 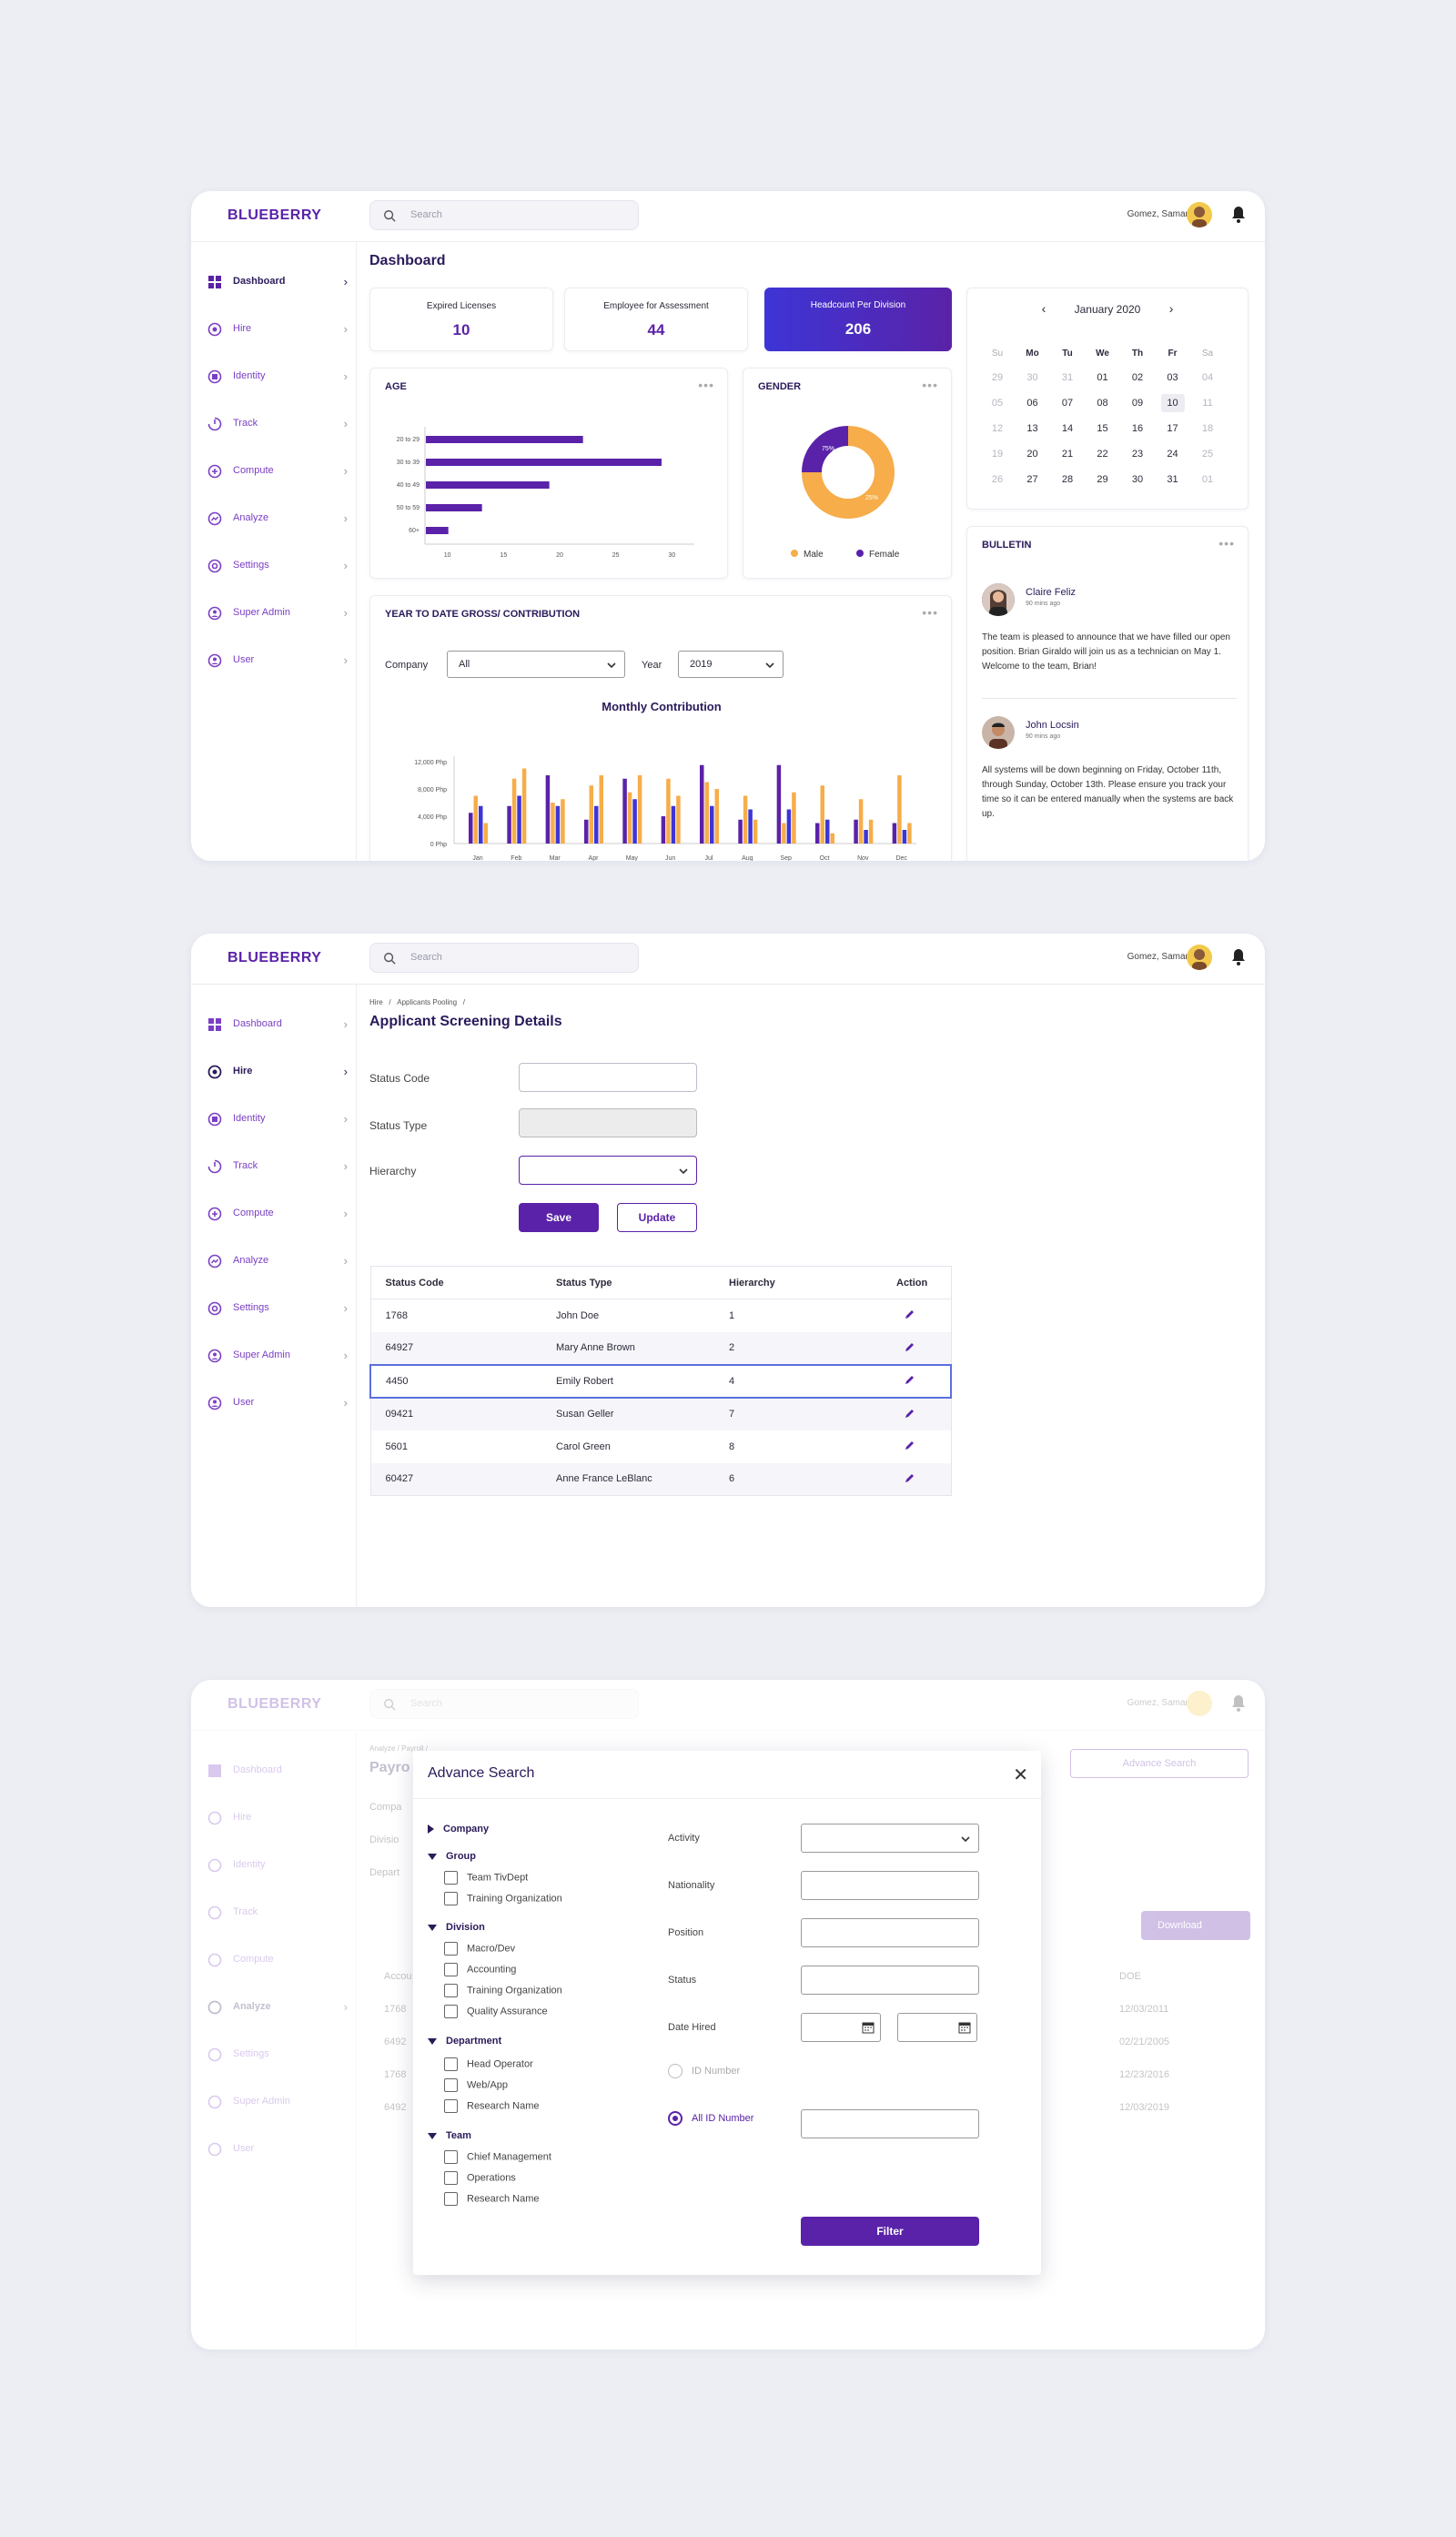 I want to click on calendar-day: 20, so click(x=1032, y=454).